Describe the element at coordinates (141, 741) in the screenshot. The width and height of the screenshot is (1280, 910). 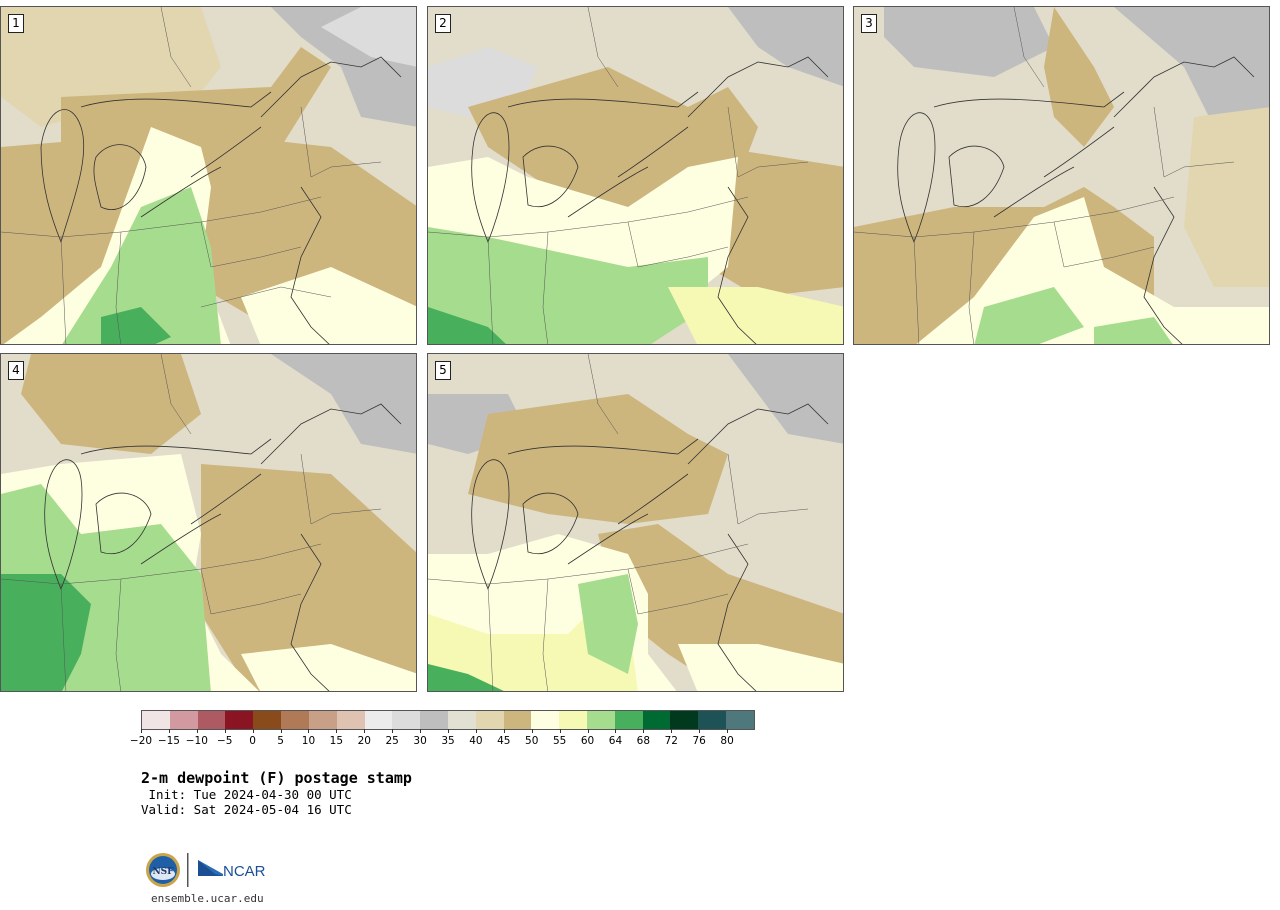
I see `colorbar-tick-label: −20` at that location.